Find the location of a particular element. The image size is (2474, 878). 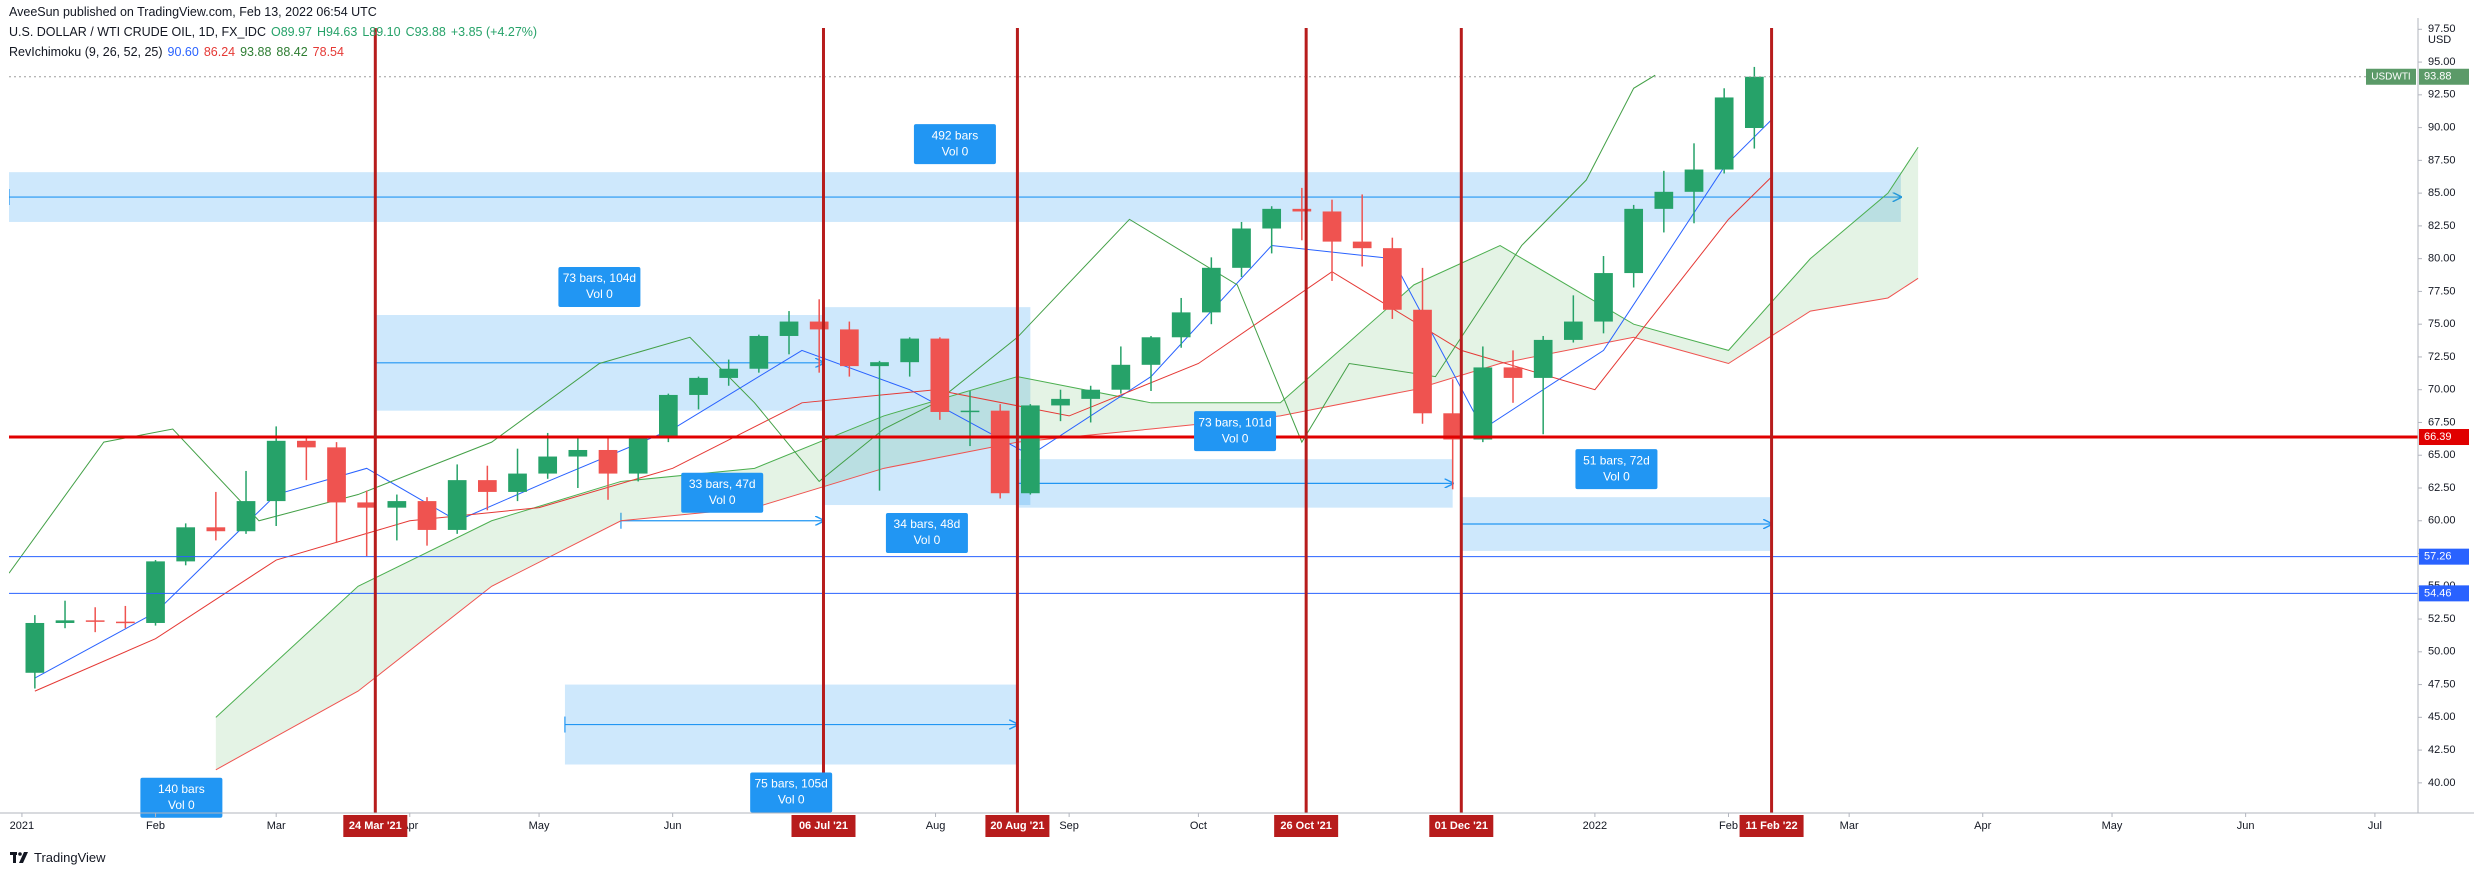

symbol-tag-box is located at coordinates (2391, 76).